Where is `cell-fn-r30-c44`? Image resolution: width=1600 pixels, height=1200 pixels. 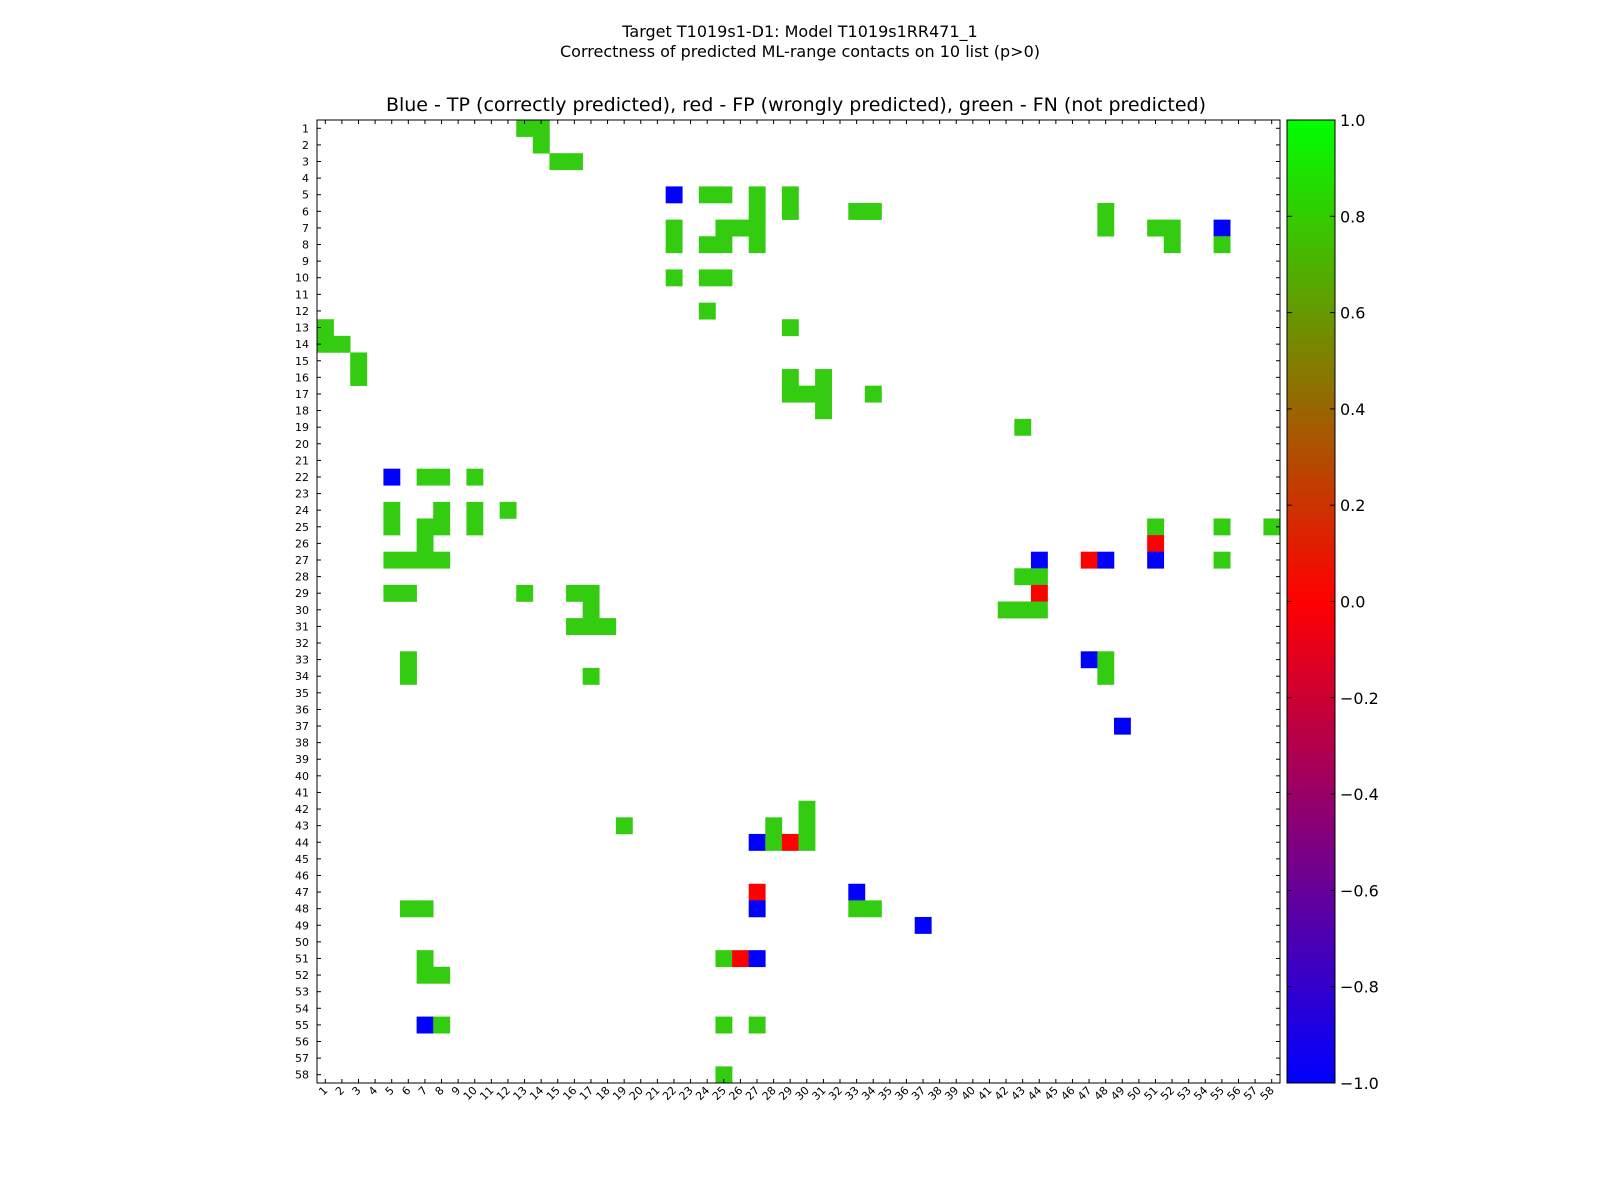 cell-fn-r30-c44 is located at coordinates (1039, 610).